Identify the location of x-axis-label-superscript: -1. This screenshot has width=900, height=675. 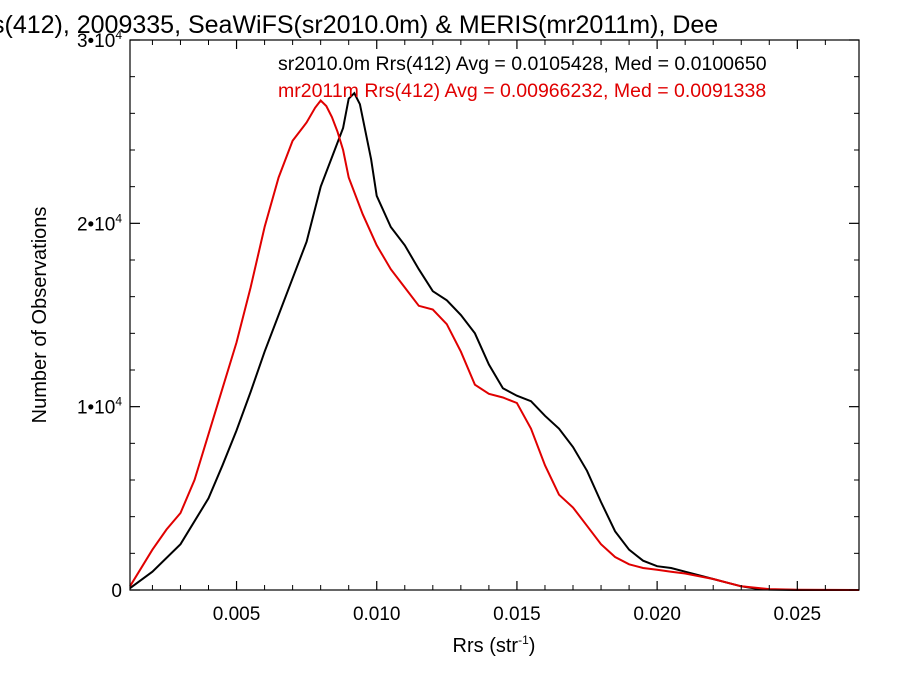
(523, 640).